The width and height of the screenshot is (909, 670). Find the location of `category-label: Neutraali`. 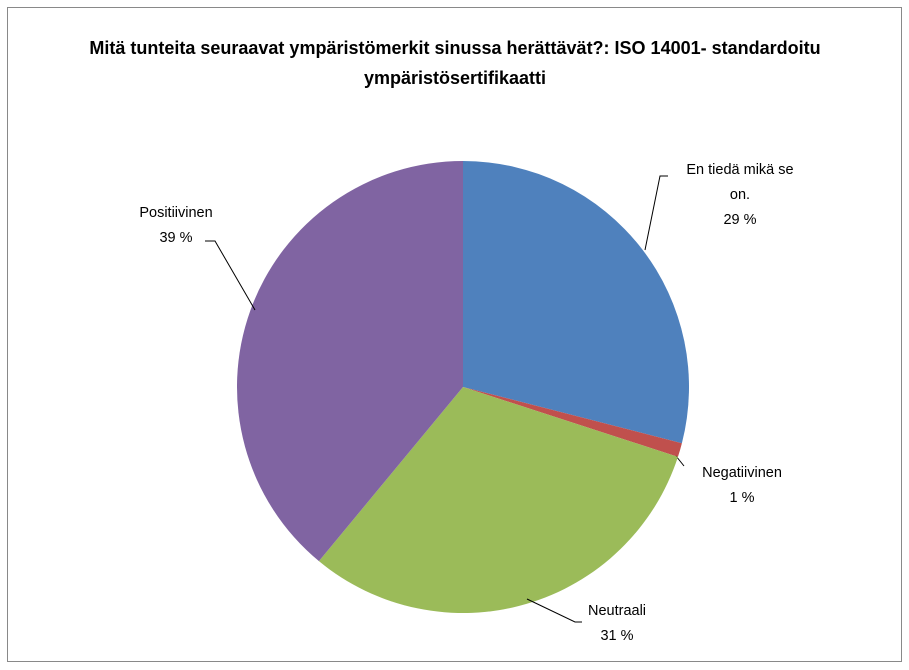

category-label: Neutraali is located at coordinates (617, 611).